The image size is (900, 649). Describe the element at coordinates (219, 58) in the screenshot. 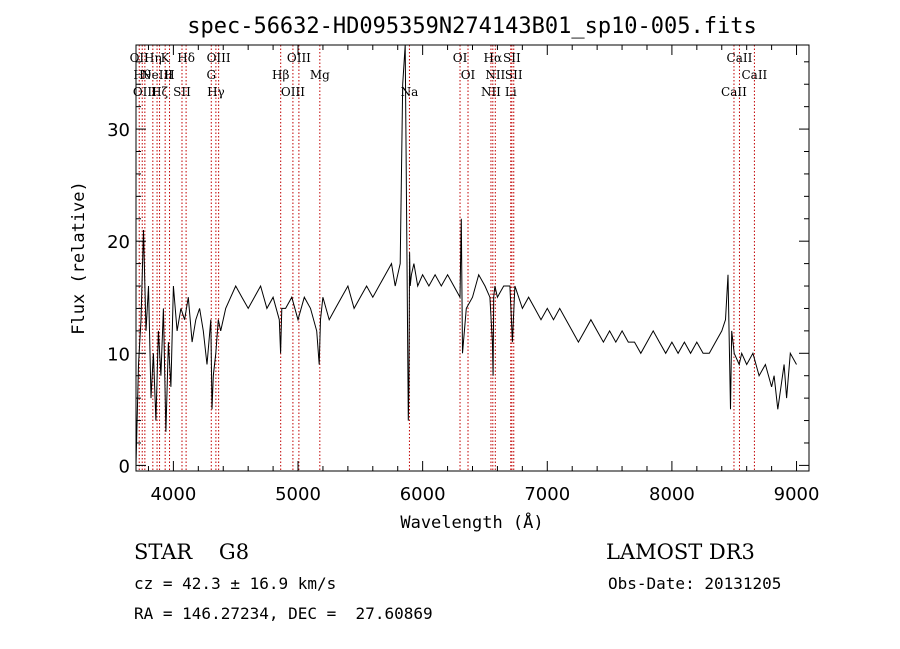

I see `line-label-12: OIII` at that location.